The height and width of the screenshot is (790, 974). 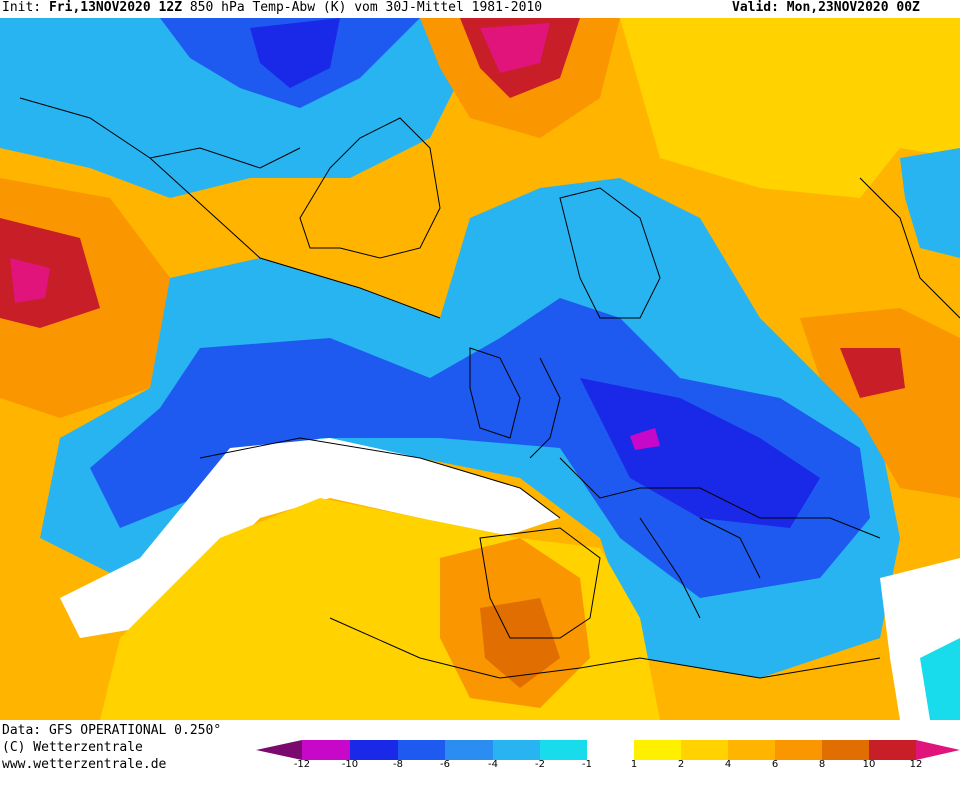 I want to click on colorbar-tick-label: 6, so click(x=775, y=764).